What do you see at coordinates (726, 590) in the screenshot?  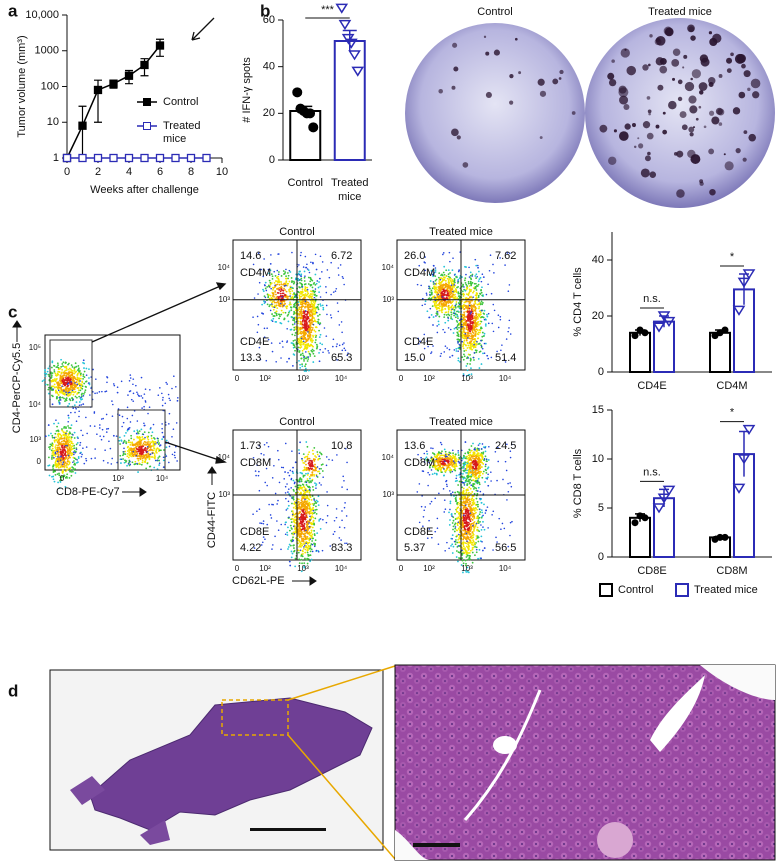 I see `legend-label: Treated mice` at bounding box center [726, 590].